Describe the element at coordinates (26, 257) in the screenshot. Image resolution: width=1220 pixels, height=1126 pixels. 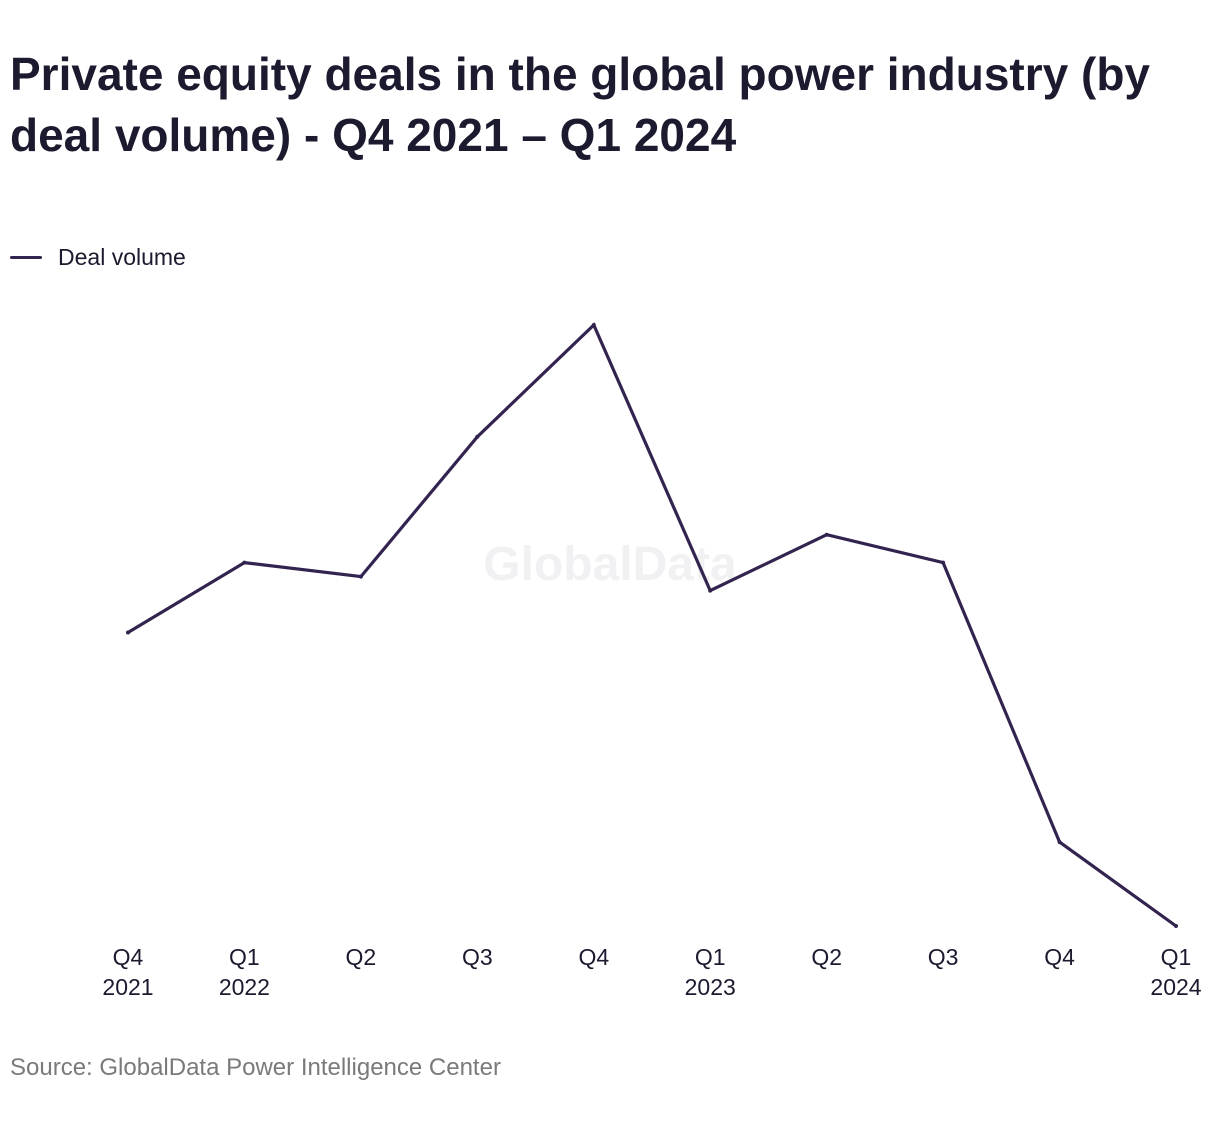
I see `legend-swatch-deal-volume` at that location.